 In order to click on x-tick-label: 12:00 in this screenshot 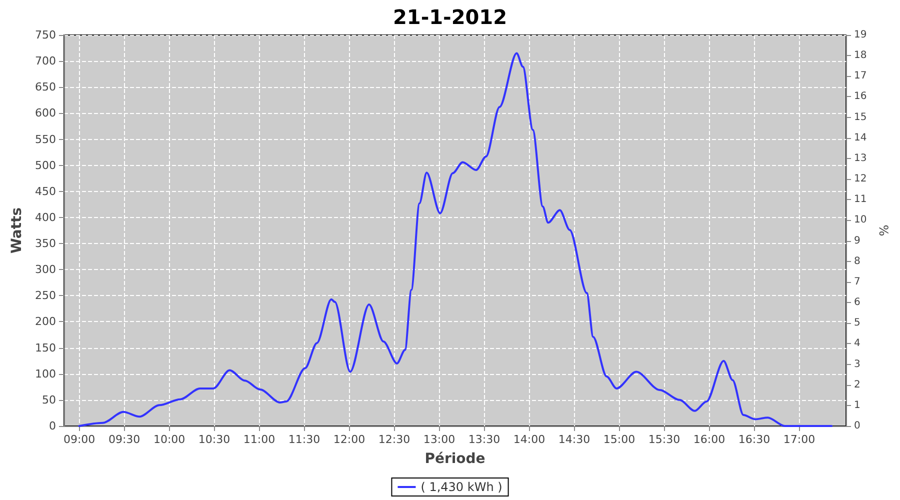, I will do `click(349, 439)`.